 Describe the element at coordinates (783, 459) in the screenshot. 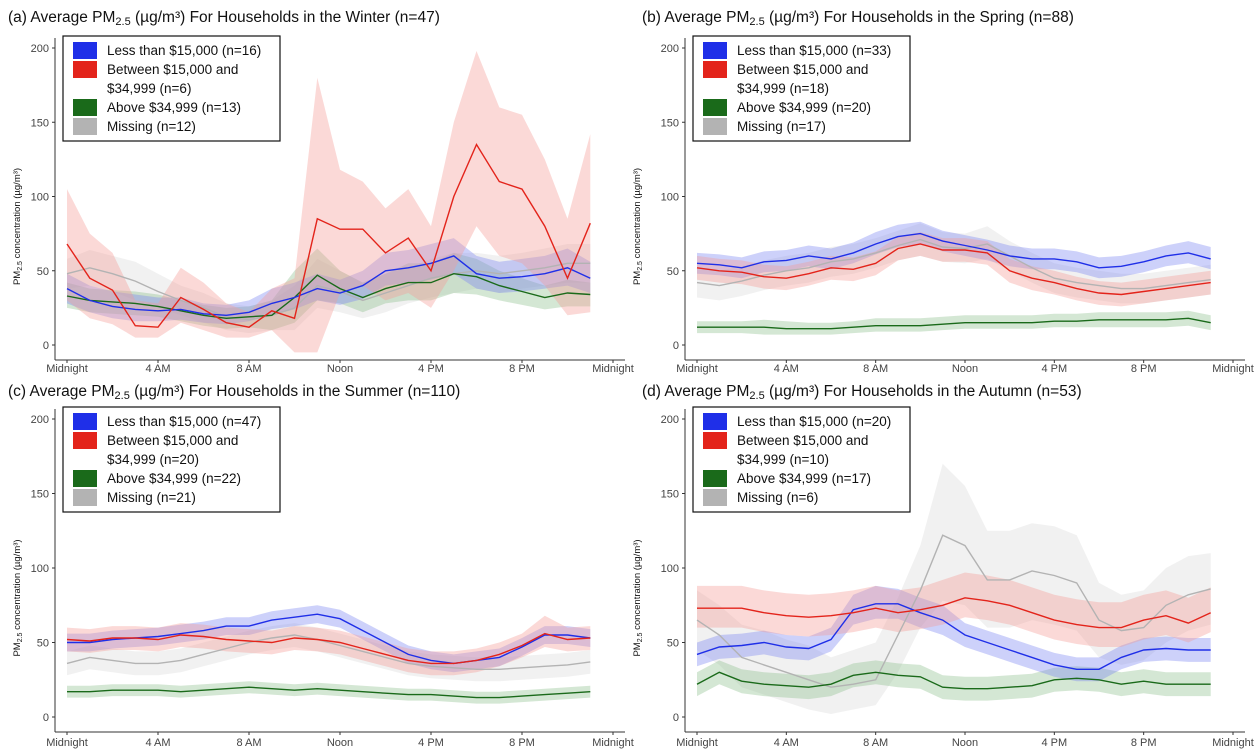

I see `legend-label: $34,999 (n=10)` at that location.